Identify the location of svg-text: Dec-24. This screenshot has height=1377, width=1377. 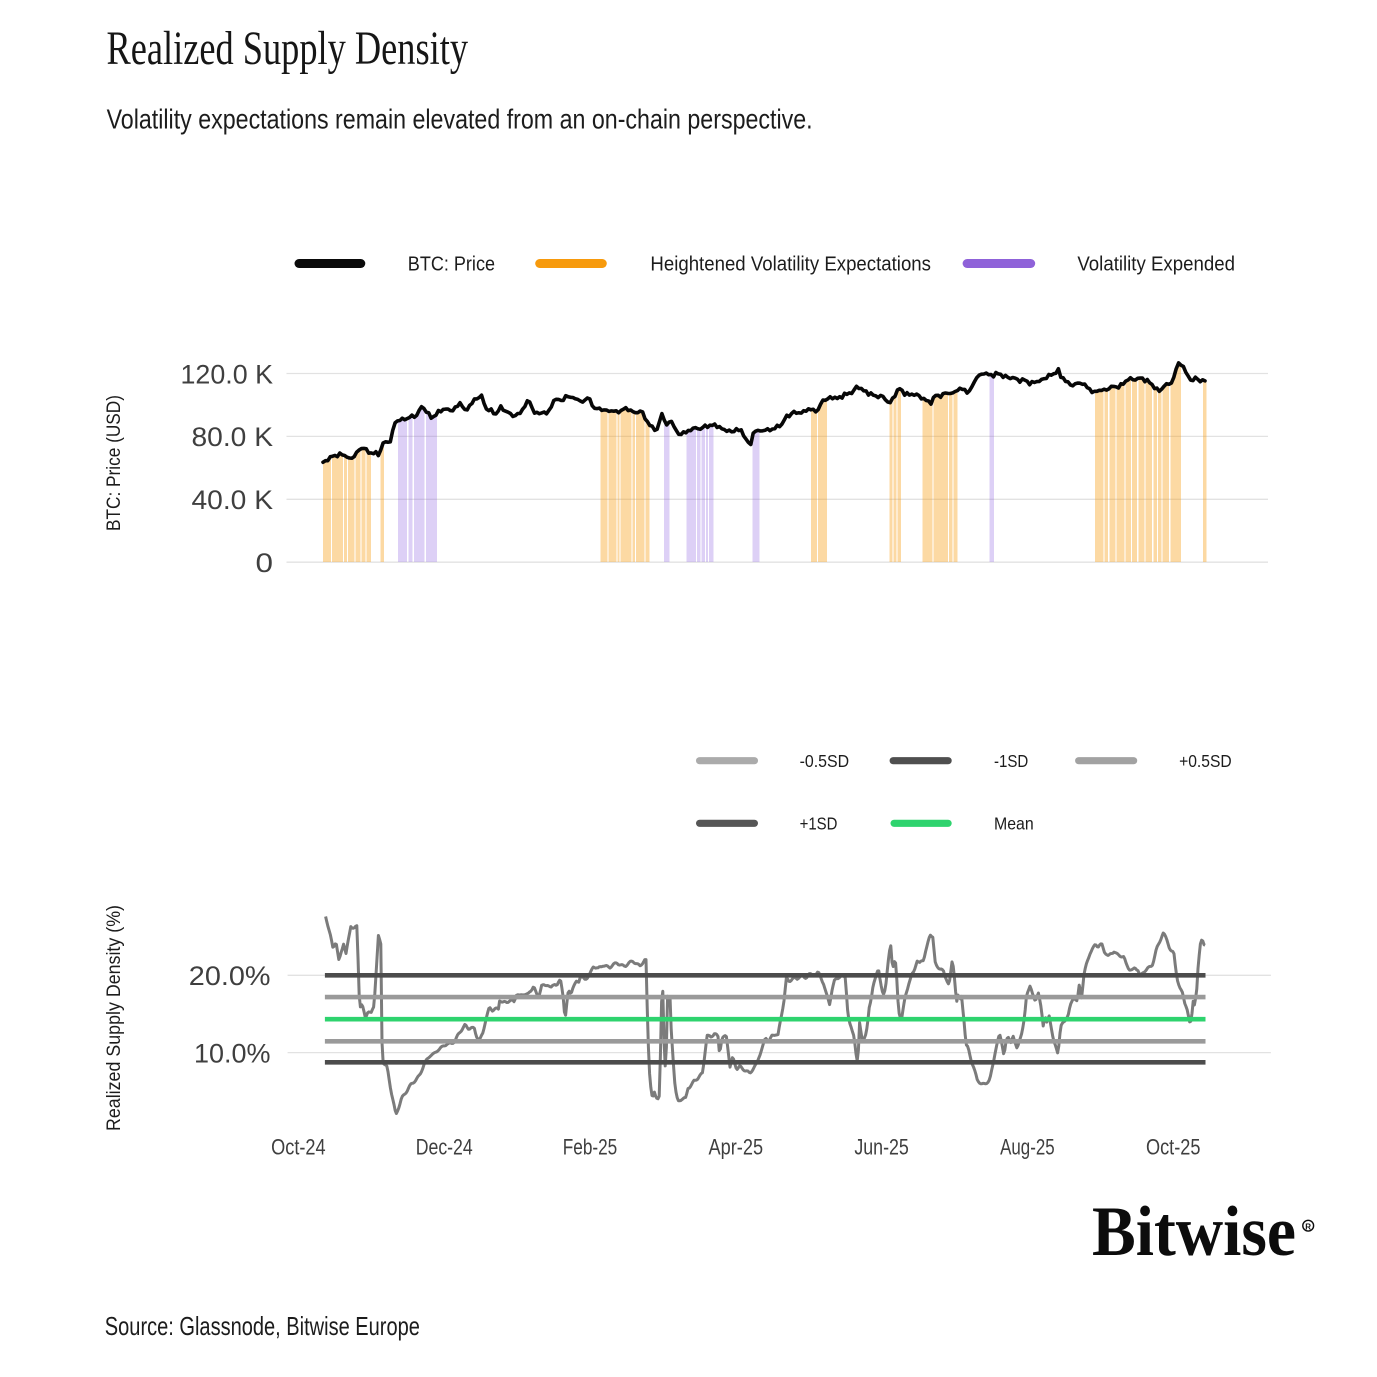
(444, 1147).